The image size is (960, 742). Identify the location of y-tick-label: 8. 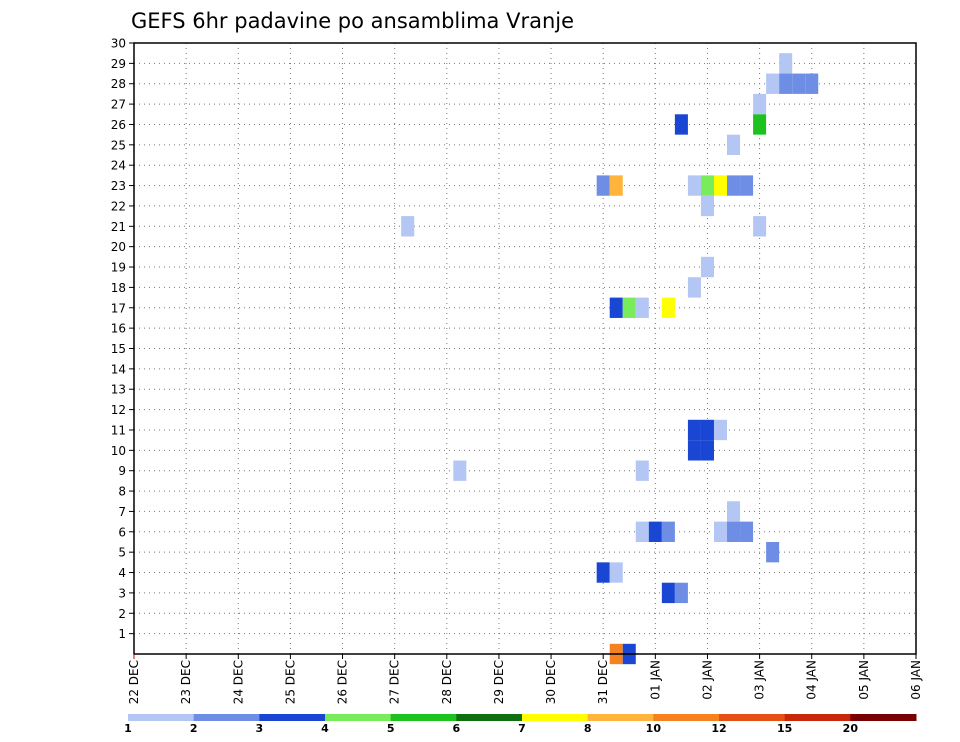
(122, 492).